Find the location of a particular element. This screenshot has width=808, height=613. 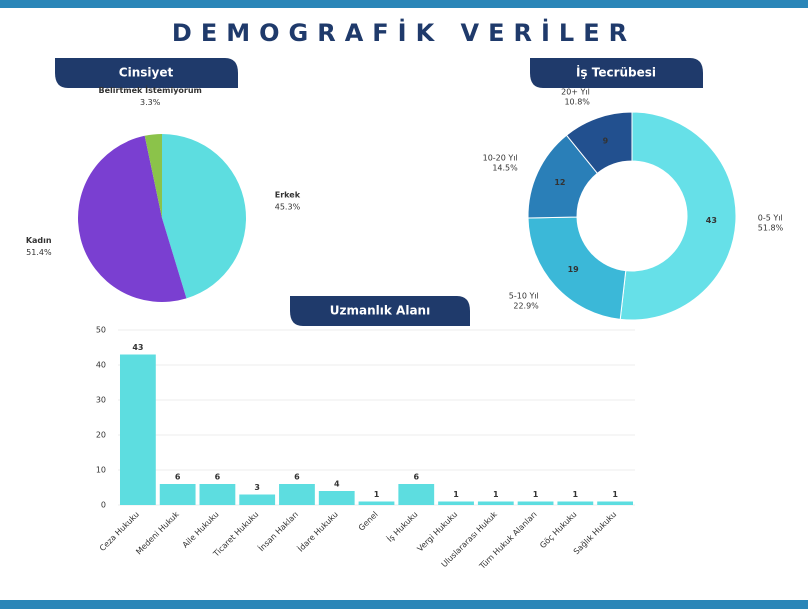

y-tick-label: 20 is located at coordinates (101, 435).